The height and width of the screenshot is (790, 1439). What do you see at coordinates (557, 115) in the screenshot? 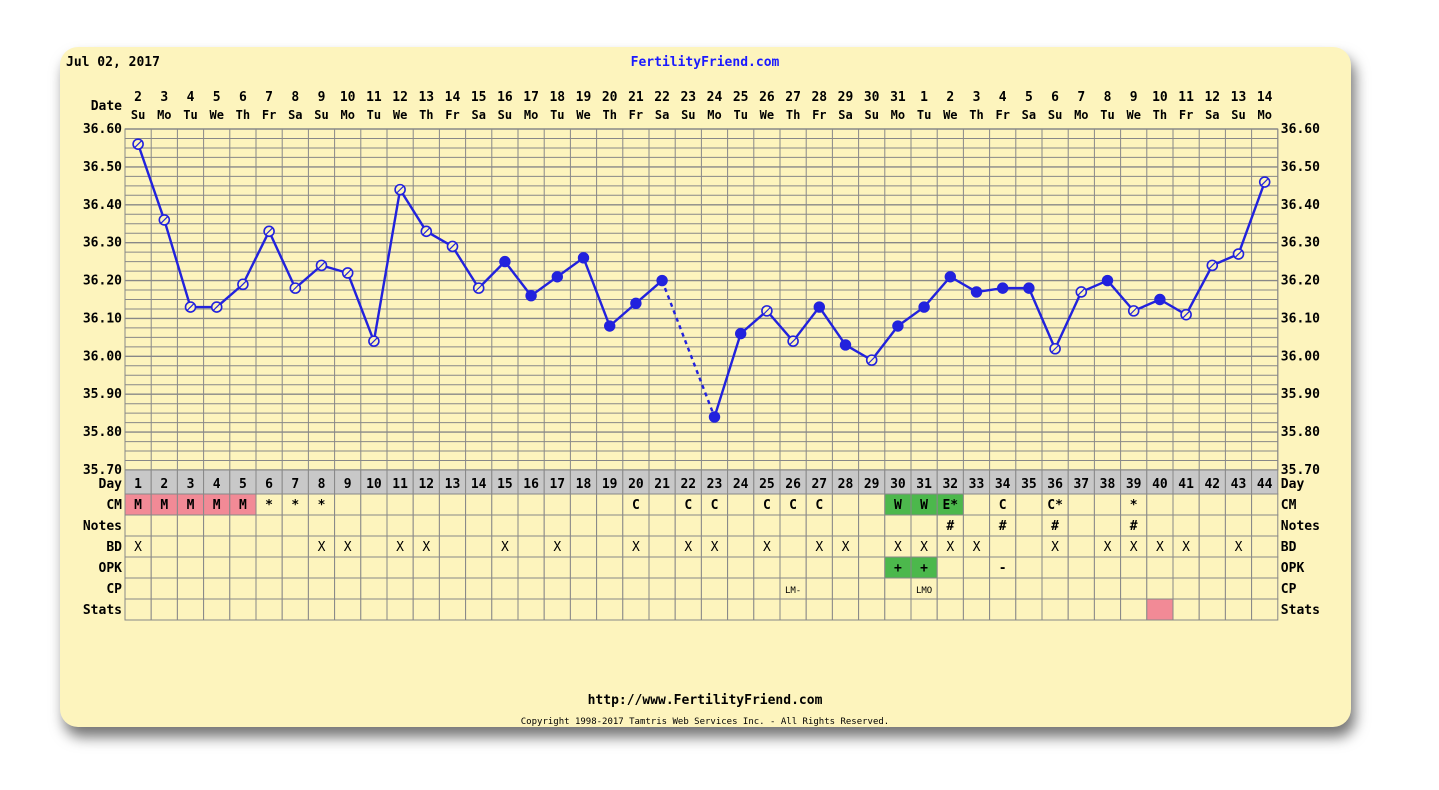
I see `weekday-label: Tu` at bounding box center [557, 115].